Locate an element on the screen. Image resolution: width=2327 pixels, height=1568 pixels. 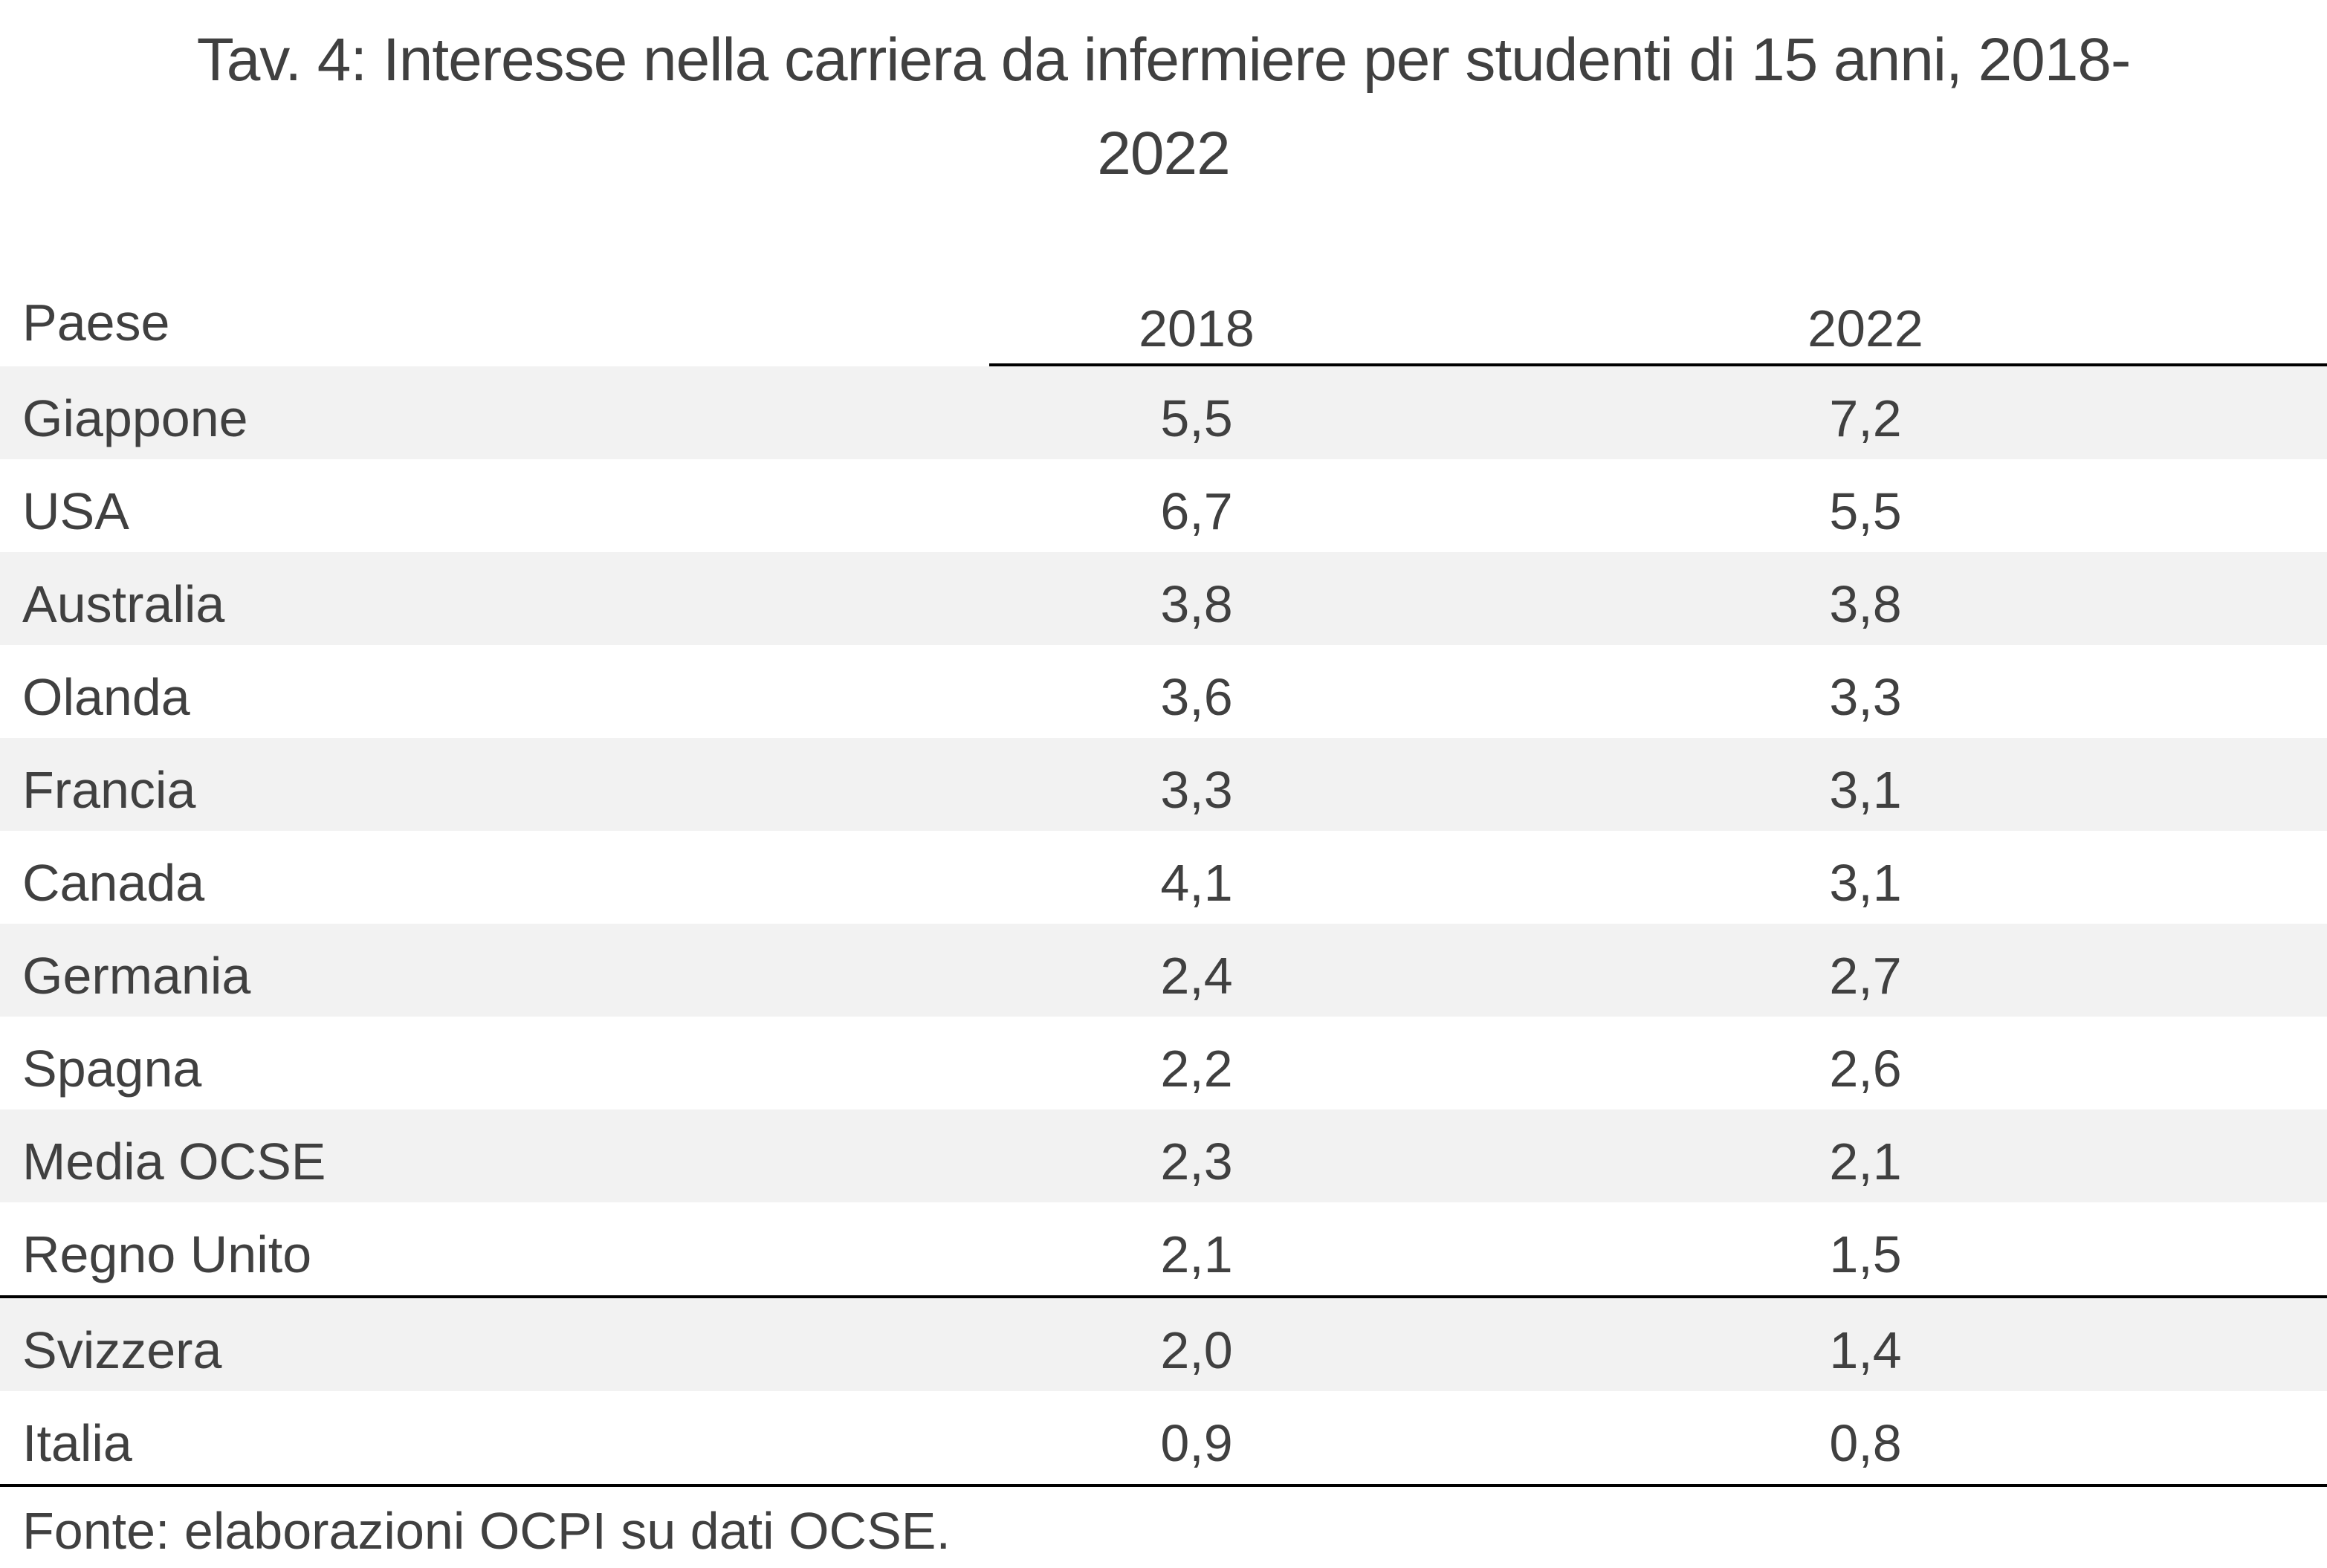
table-row: USA 6,7 5,5 is located at coordinates (1163, 506).